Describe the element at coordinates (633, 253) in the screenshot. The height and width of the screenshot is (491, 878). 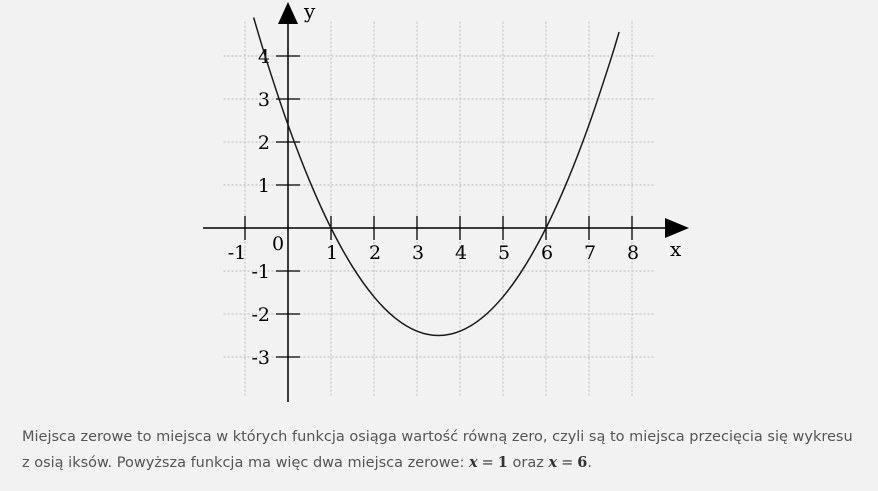
I see `x-tick-label: 8` at that location.